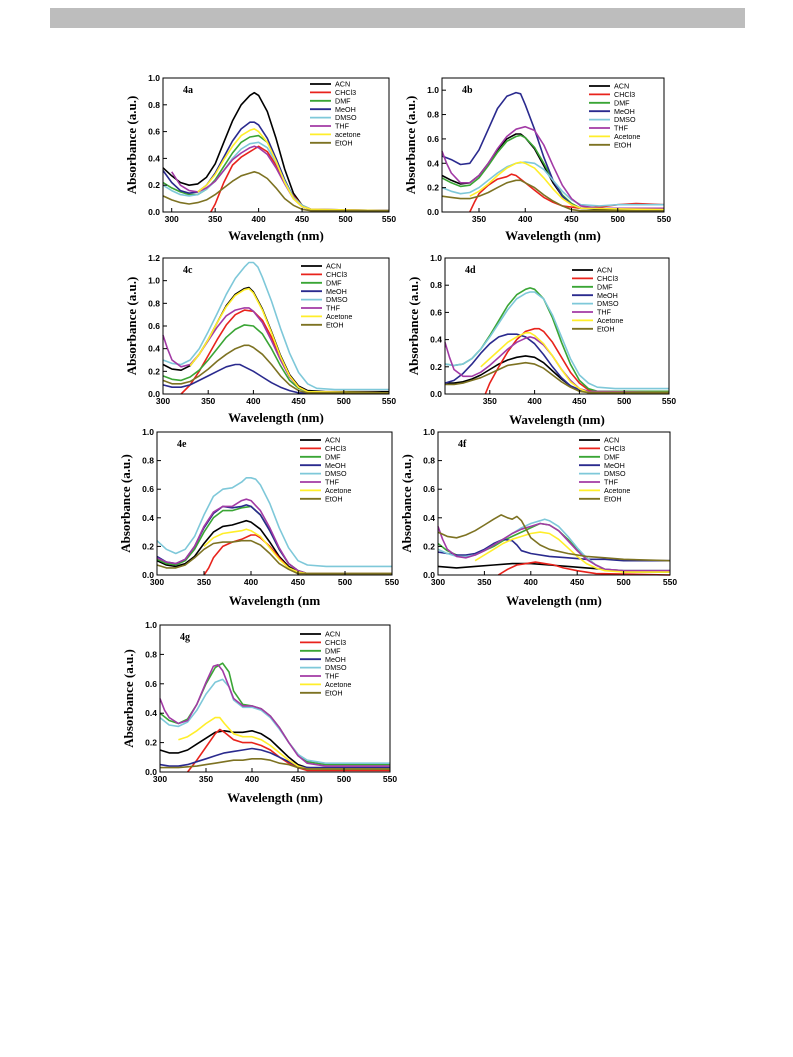 This screenshot has width=793, height=1057. Describe the element at coordinates (332, 440) in the screenshot. I see `legend-entry: ACN` at that location.